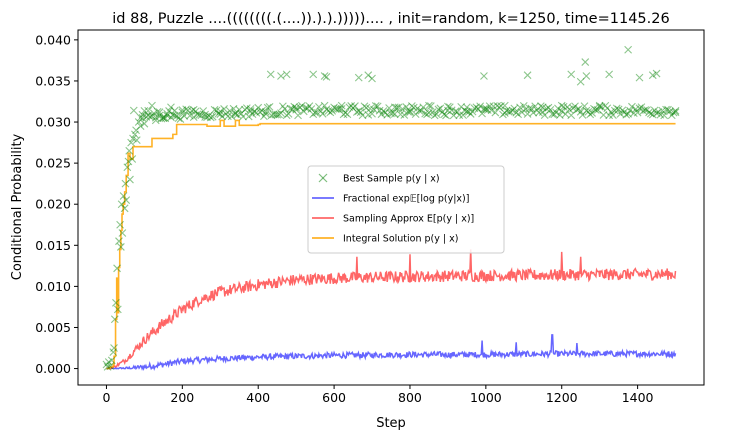 The image size is (740, 440). Describe the element at coordinates (17, 206) in the screenshot. I see `y-axis-label: Conditional Probability` at that location.